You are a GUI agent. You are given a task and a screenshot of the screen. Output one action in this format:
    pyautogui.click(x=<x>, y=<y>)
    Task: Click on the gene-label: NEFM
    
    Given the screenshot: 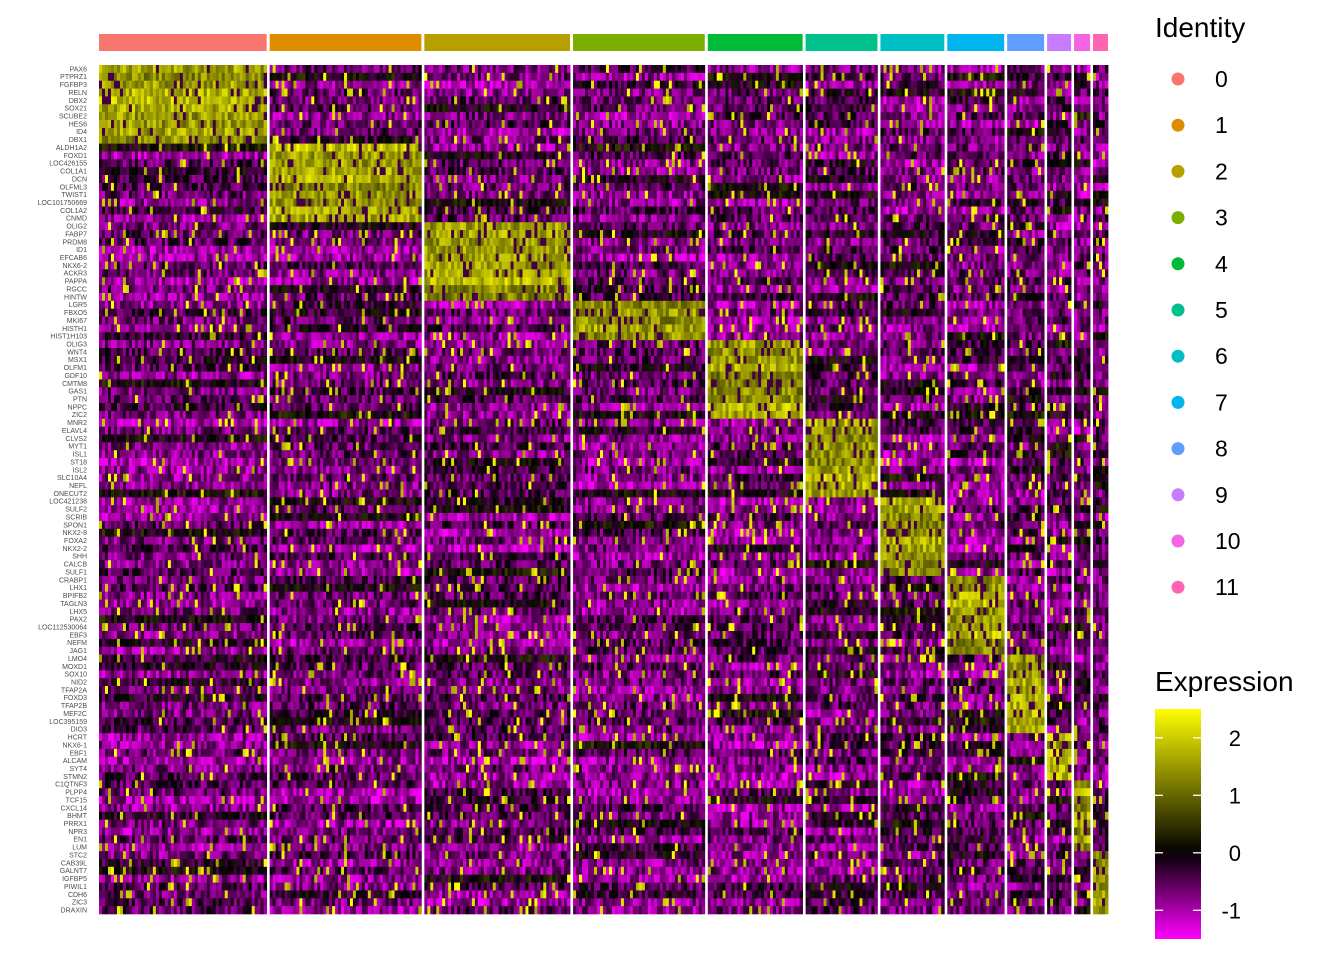 What is the action you would take?
    pyautogui.click(x=77, y=643)
    